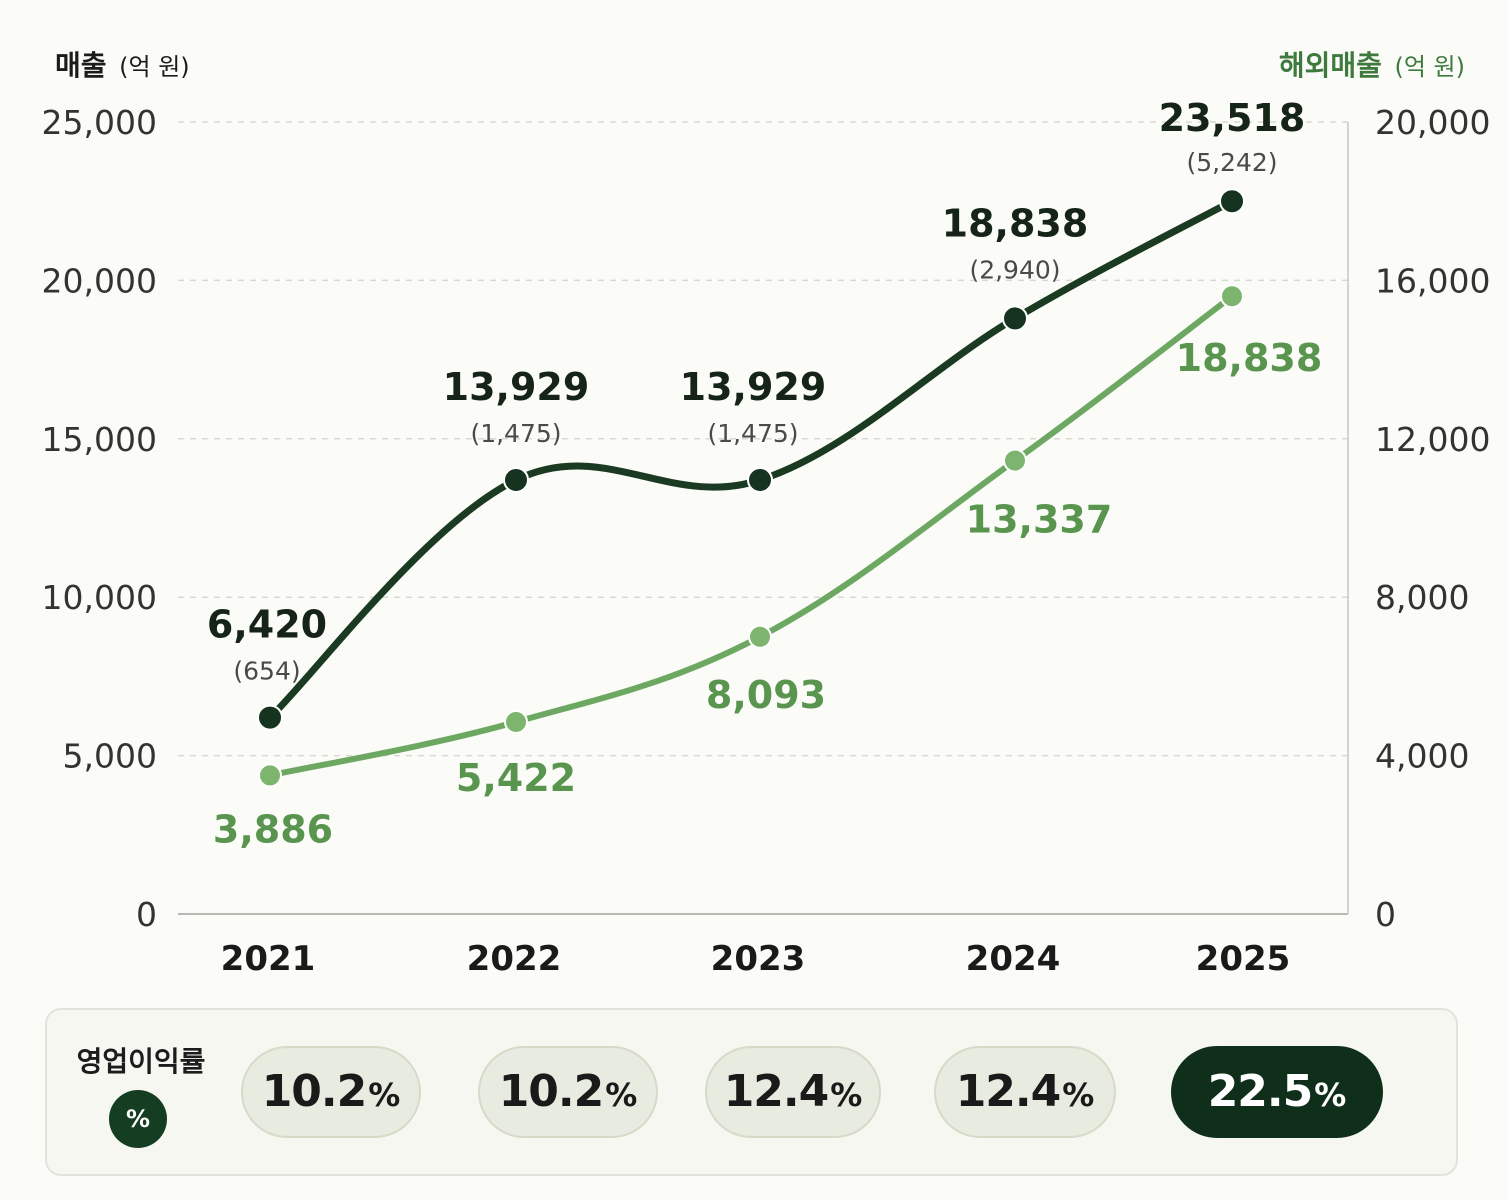 The image size is (1508, 1200). What do you see at coordinates (99, 280) in the screenshot?
I see `left-tick-label: 20,000` at bounding box center [99, 280].